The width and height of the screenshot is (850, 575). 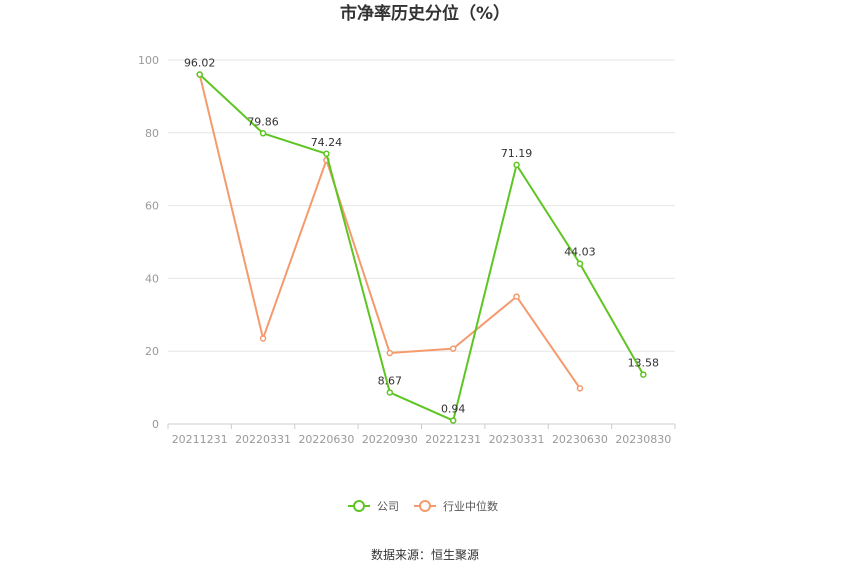 I want to click on data-label: 74.24, so click(x=327, y=142).